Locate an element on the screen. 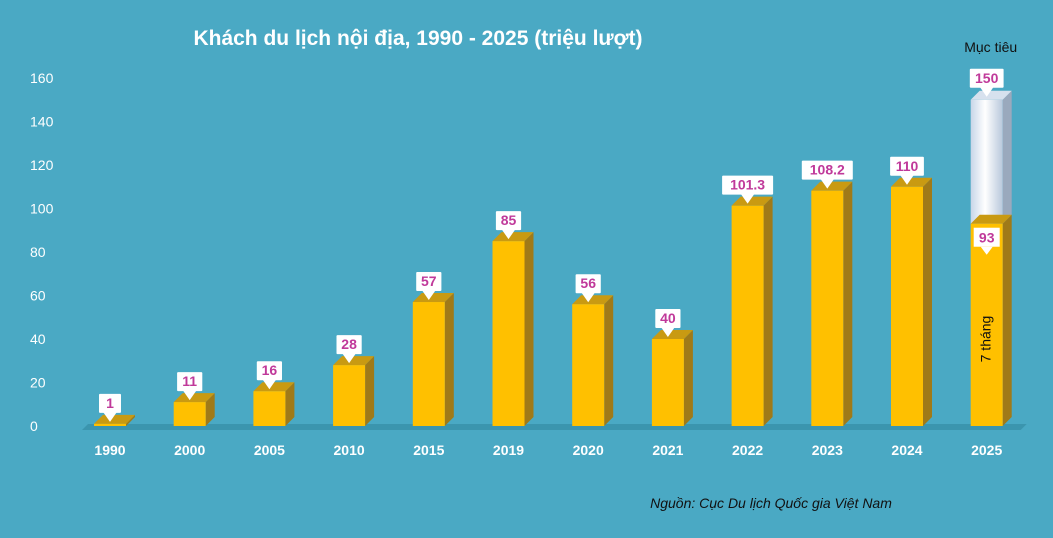  x-tick-label: 2023 is located at coordinates (827, 450).